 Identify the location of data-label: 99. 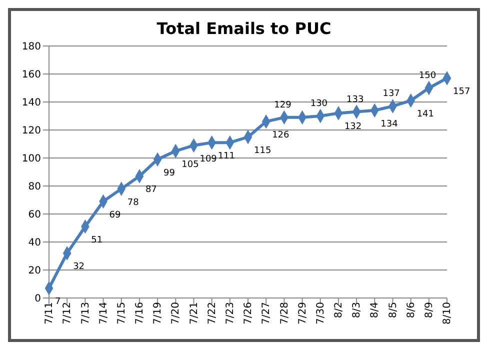
(170, 173).